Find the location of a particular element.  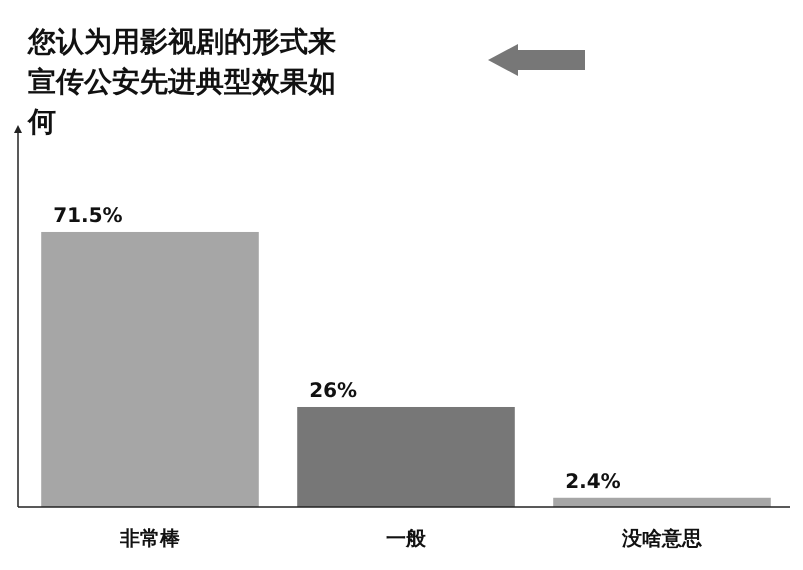

x-tick-label: 没啥意思 is located at coordinates (661, 538).